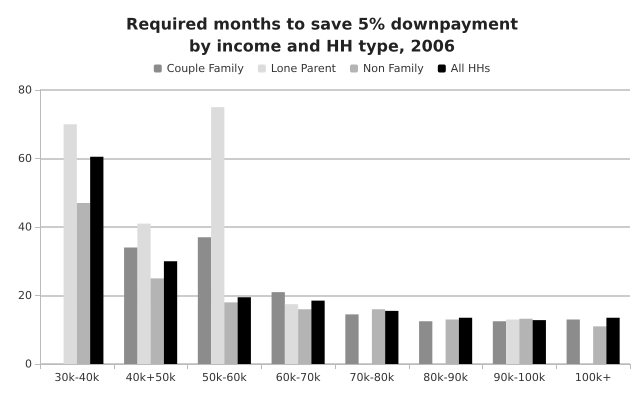 The height and width of the screenshot is (402, 644). Describe the element at coordinates (593, 377) in the screenshot. I see `x-tick-label: 100k+` at that location.